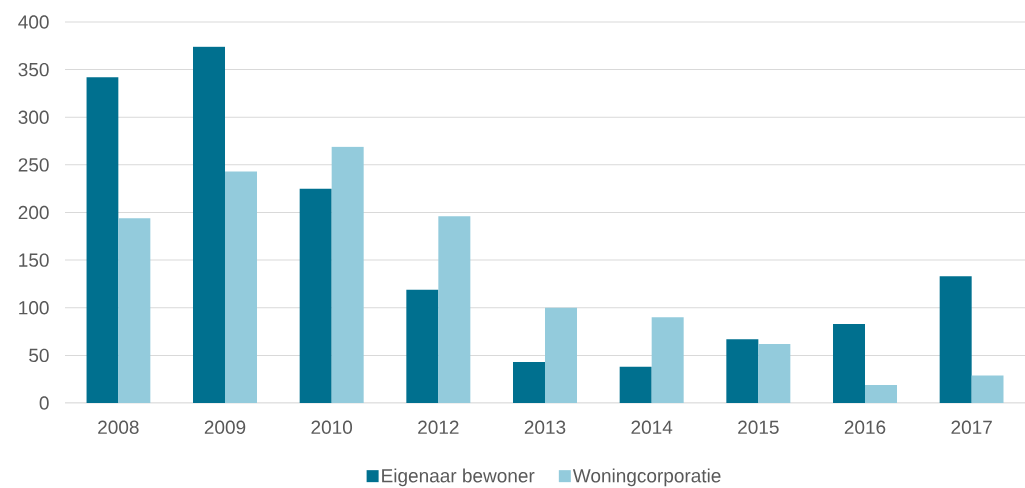 The width and height of the screenshot is (1025, 488). What do you see at coordinates (971, 427) in the screenshot?
I see `x-tick-label: 2017` at bounding box center [971, 427].